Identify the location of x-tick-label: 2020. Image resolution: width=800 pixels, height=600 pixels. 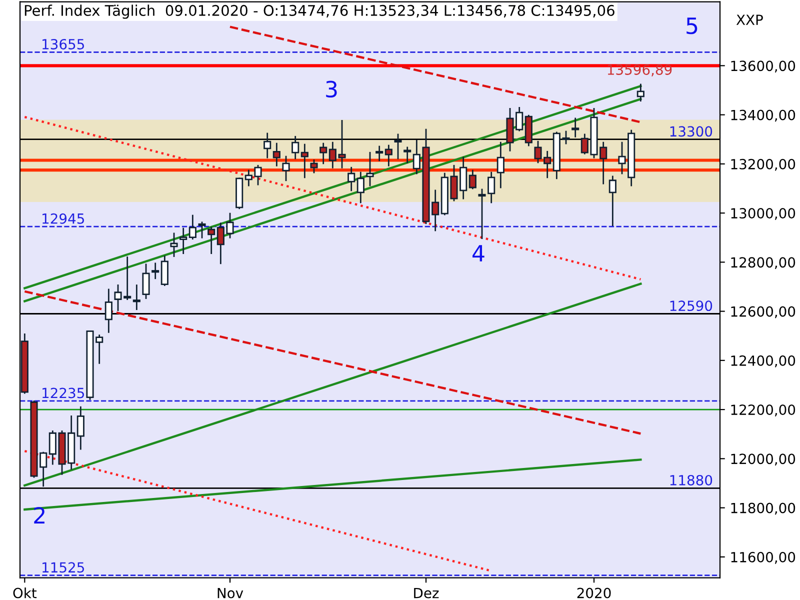
(594, 593).